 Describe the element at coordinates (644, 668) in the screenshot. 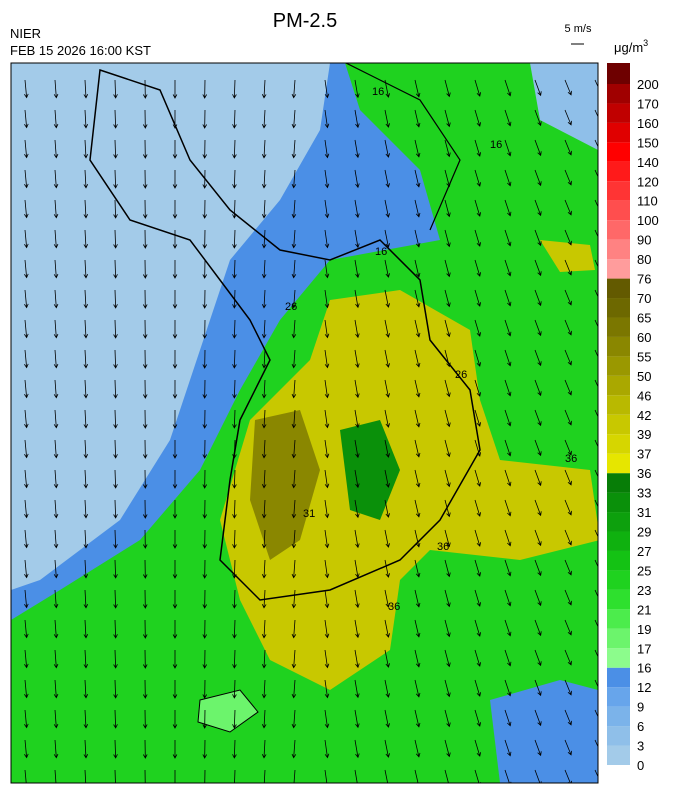

I see `colorbar-label: 16` at that location.